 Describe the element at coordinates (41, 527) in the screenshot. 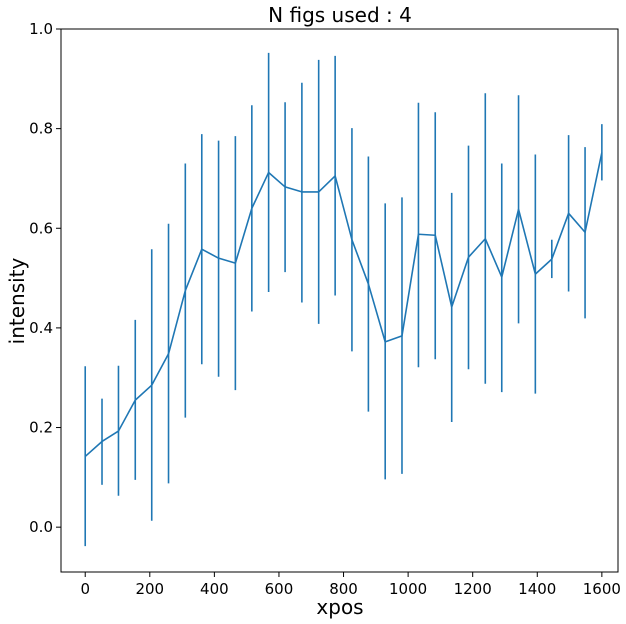

I see `y-tick-label: 0.0` at that location.